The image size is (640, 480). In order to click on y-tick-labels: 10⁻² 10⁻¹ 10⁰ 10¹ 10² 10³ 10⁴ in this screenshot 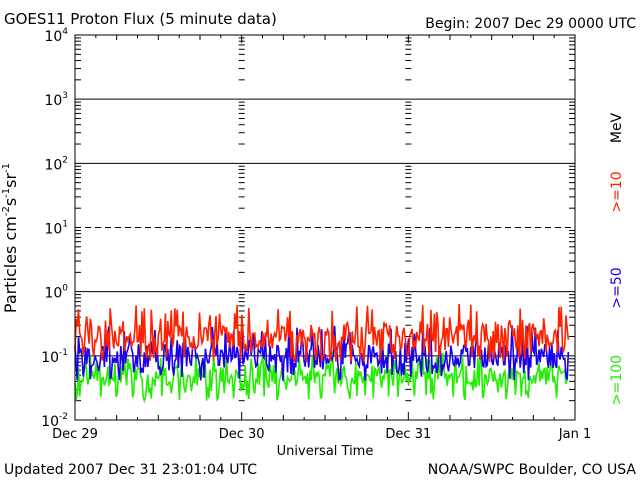, I will do `click(54, 228)`.